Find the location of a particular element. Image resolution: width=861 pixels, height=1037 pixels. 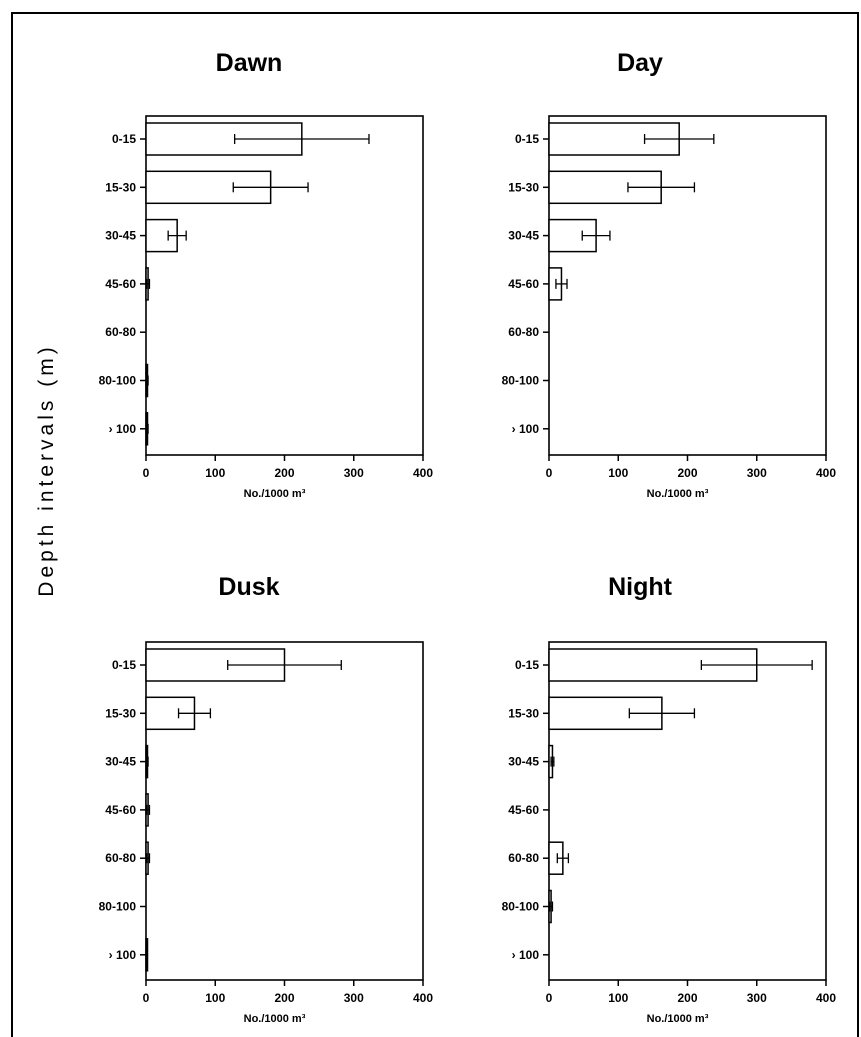

panel-title: Dusk is located at coordinates (248, 587).